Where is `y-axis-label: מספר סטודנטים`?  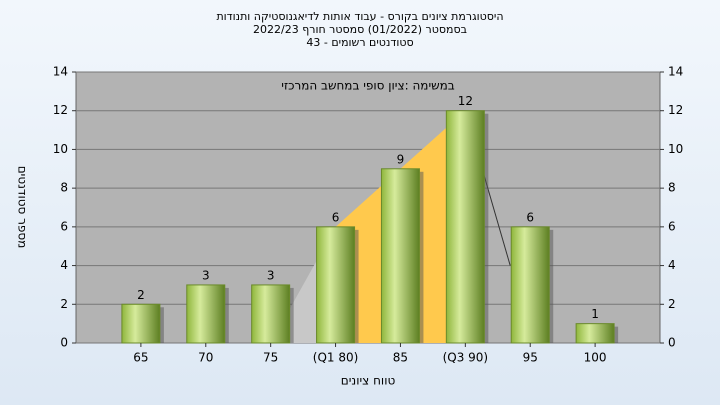 y-axis-label: מספר סטודנטים is located at coordinates (23, 207).